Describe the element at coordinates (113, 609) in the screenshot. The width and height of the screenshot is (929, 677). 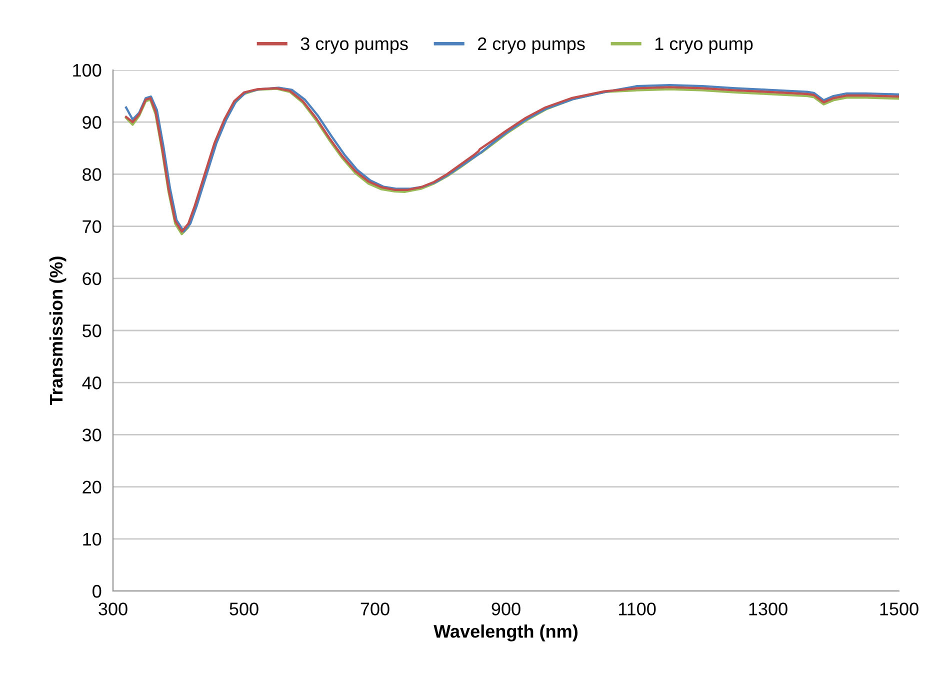
I see `x-tick-label: 300` at that location.